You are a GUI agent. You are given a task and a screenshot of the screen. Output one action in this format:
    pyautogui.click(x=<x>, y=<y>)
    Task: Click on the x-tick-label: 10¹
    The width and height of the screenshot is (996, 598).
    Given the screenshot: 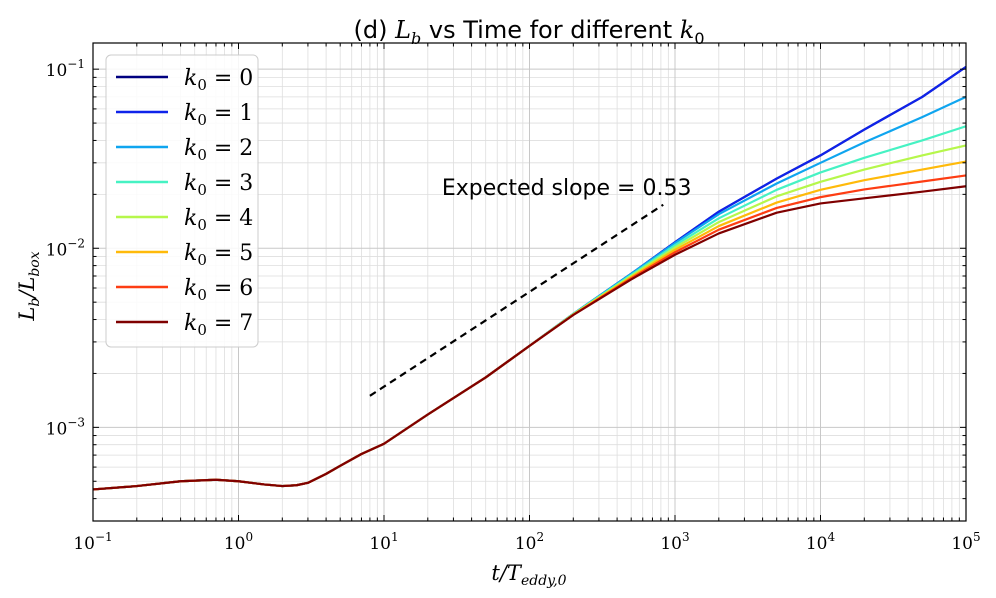 What is the action you would take?
    pyautogui.click(x=383, y=542)
    